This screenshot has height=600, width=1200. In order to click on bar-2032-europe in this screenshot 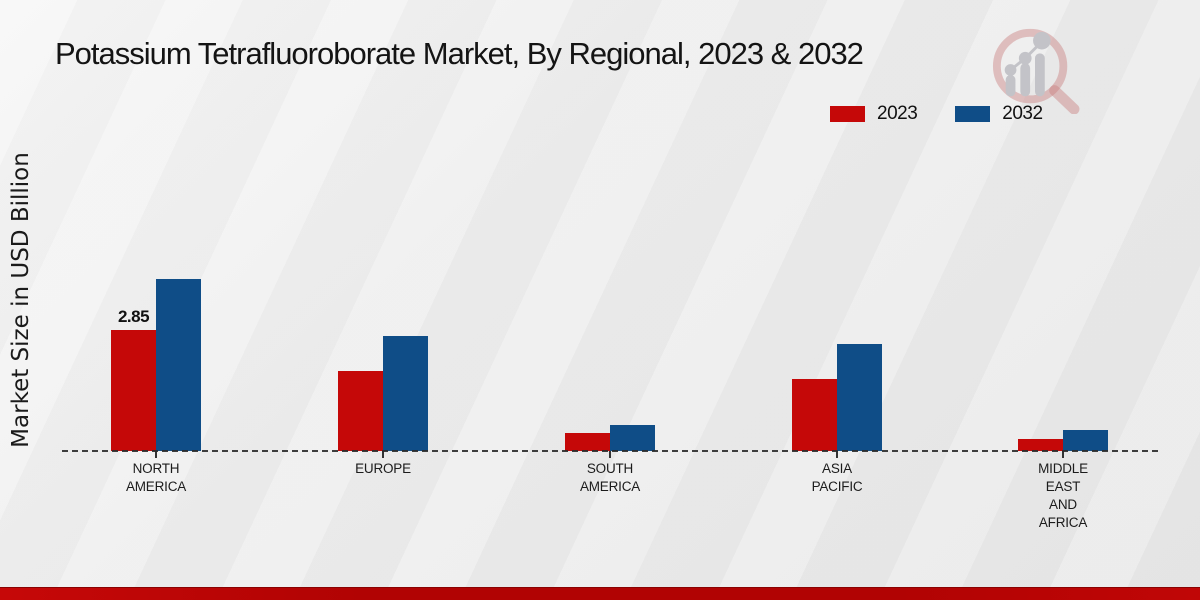, I will do `click(405, 393)`.